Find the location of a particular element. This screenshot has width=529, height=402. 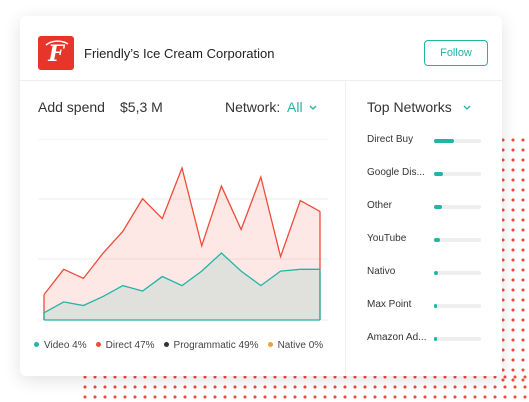

legend-item: Native 0% is located at coordinates (295, 345).